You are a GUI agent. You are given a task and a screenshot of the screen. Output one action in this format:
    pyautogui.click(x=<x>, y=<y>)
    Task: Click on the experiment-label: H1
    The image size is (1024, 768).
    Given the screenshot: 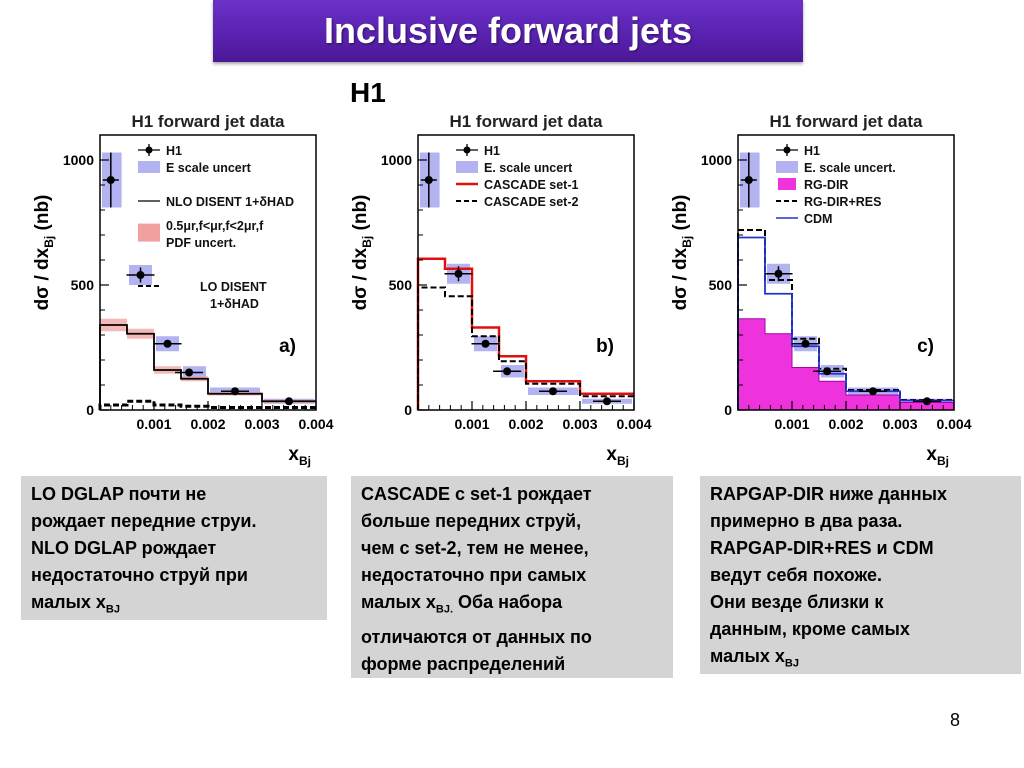 What is the action you would take?
    pyautogui.click(x=368, y=92)
    